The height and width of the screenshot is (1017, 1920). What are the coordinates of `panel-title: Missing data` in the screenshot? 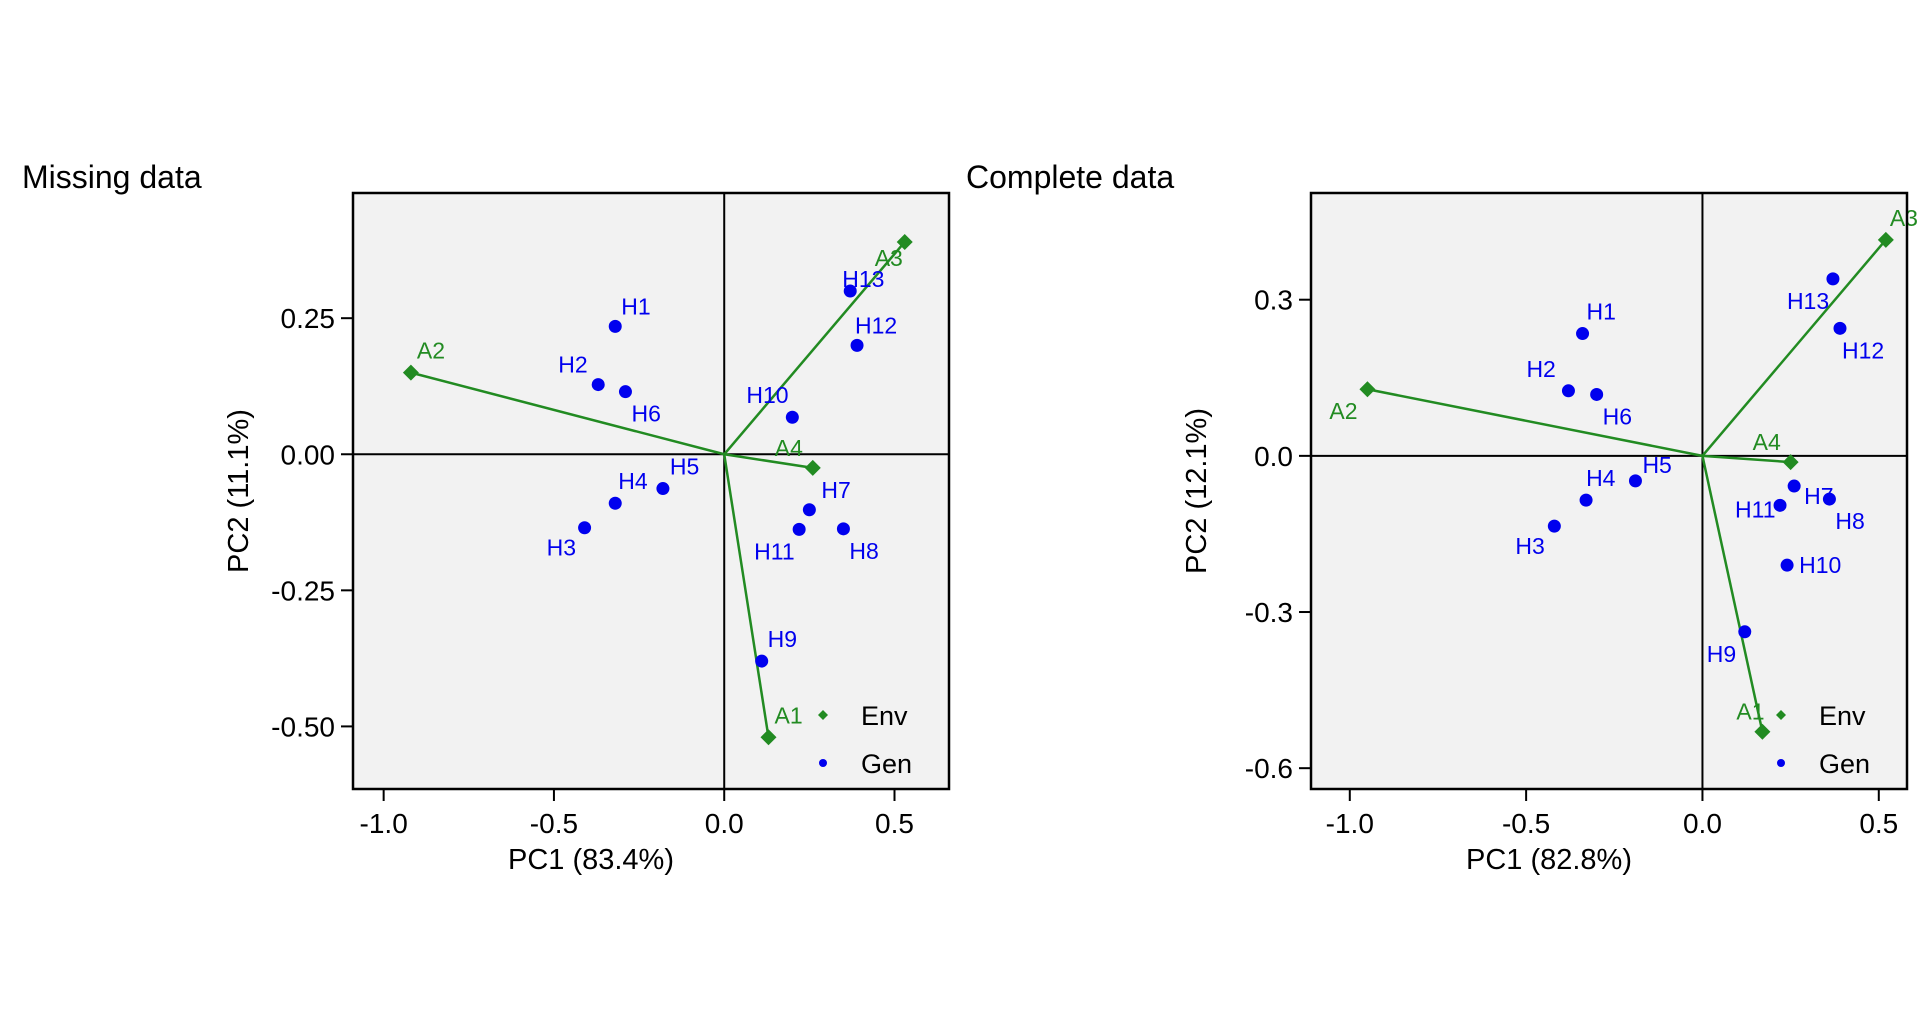 It's located at (112, 177).